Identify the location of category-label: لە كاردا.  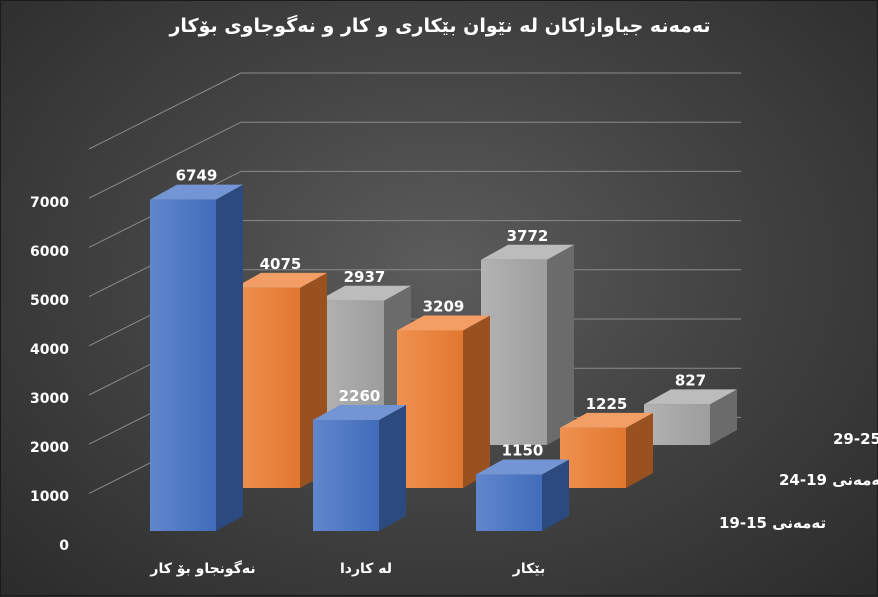
(366, 569).